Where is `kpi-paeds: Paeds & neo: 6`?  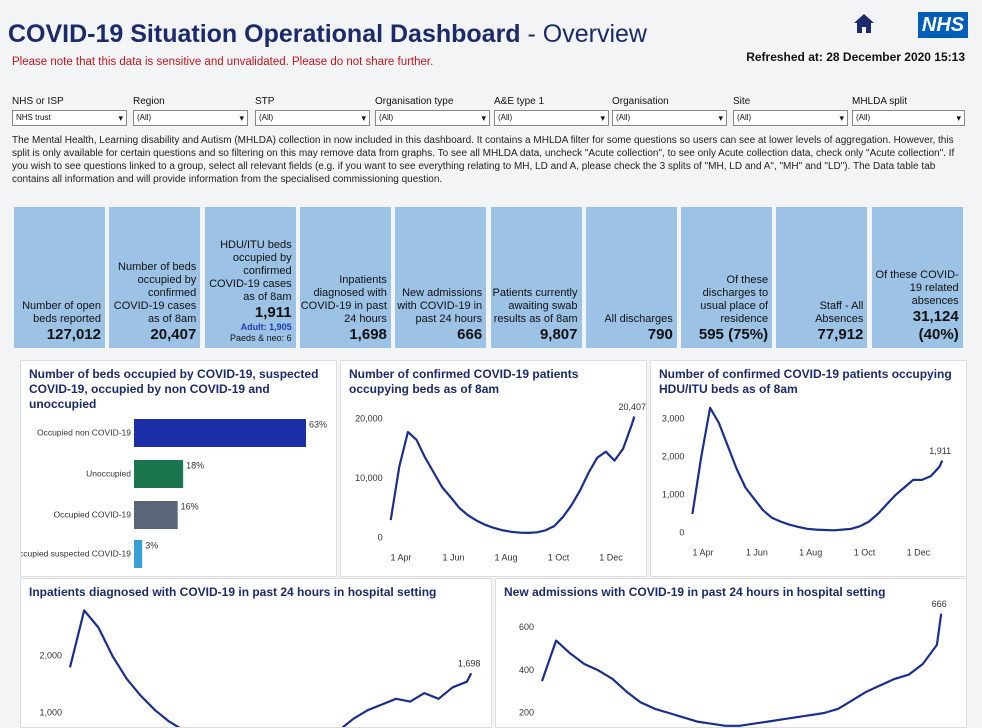
kpi-paeds: Paeds & neo: 6 is located at coordinates (261, 338).